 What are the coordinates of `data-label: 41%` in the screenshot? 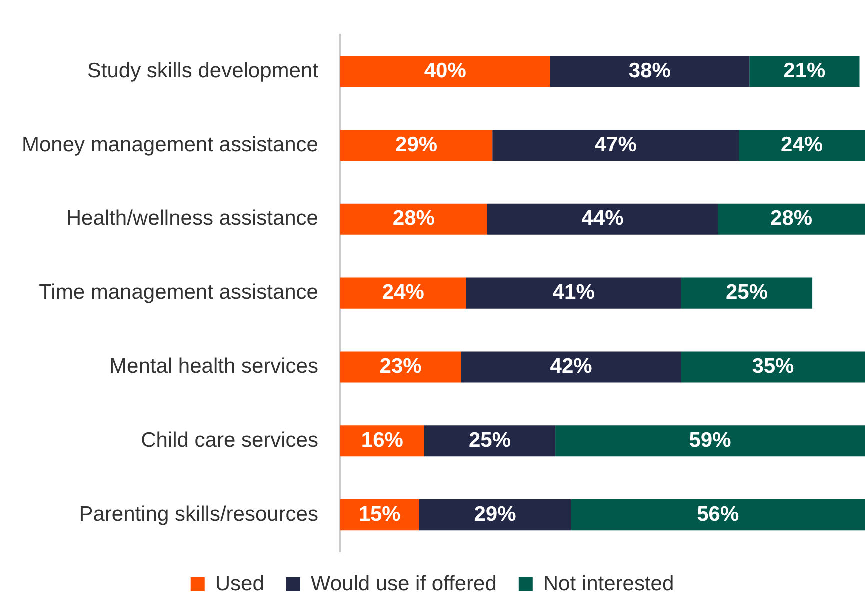 It's located at (574, 292).